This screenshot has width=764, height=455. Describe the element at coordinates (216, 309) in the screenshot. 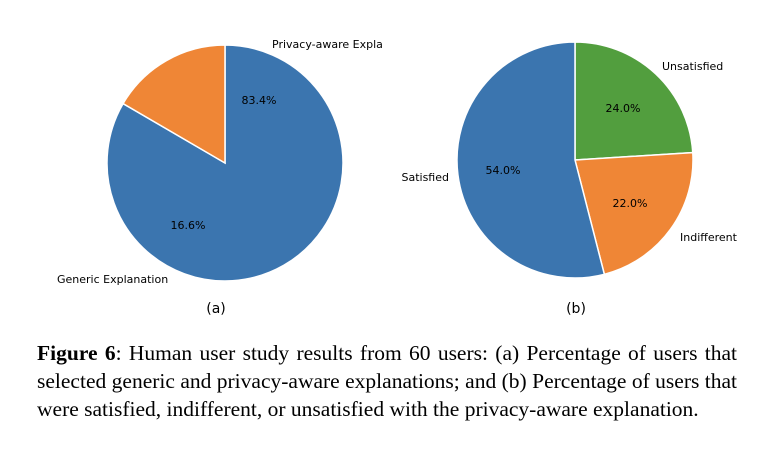

I see `panel-label-a: (a)` at that location.